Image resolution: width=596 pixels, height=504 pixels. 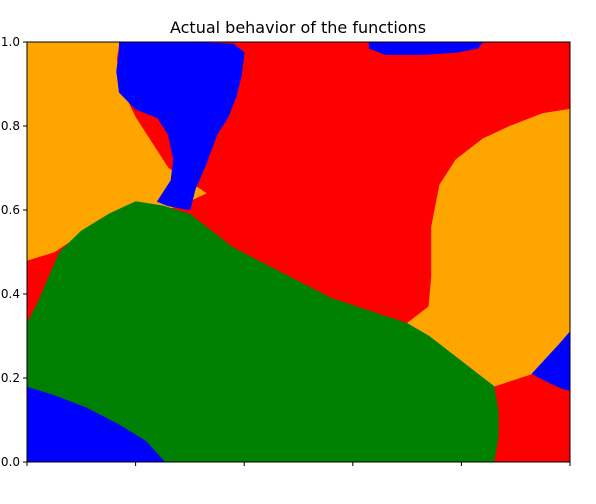 What do you see at coordinates (10, 42) in the screenshot?
I see `y-tick-label: 1.0` at bounding box center [10, 42].